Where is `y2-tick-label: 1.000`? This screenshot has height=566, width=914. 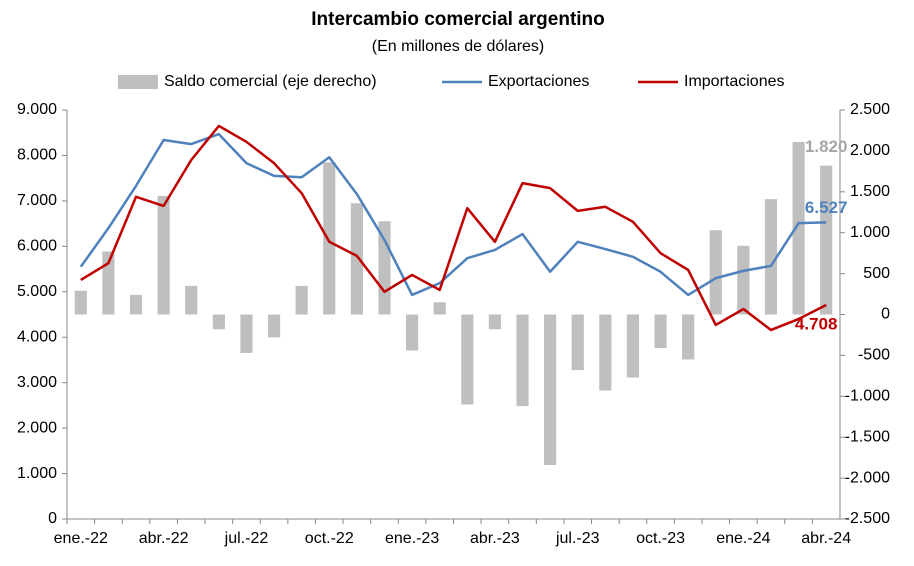
y2-tick-label: 1.000 is located at coordinates (870, 232).